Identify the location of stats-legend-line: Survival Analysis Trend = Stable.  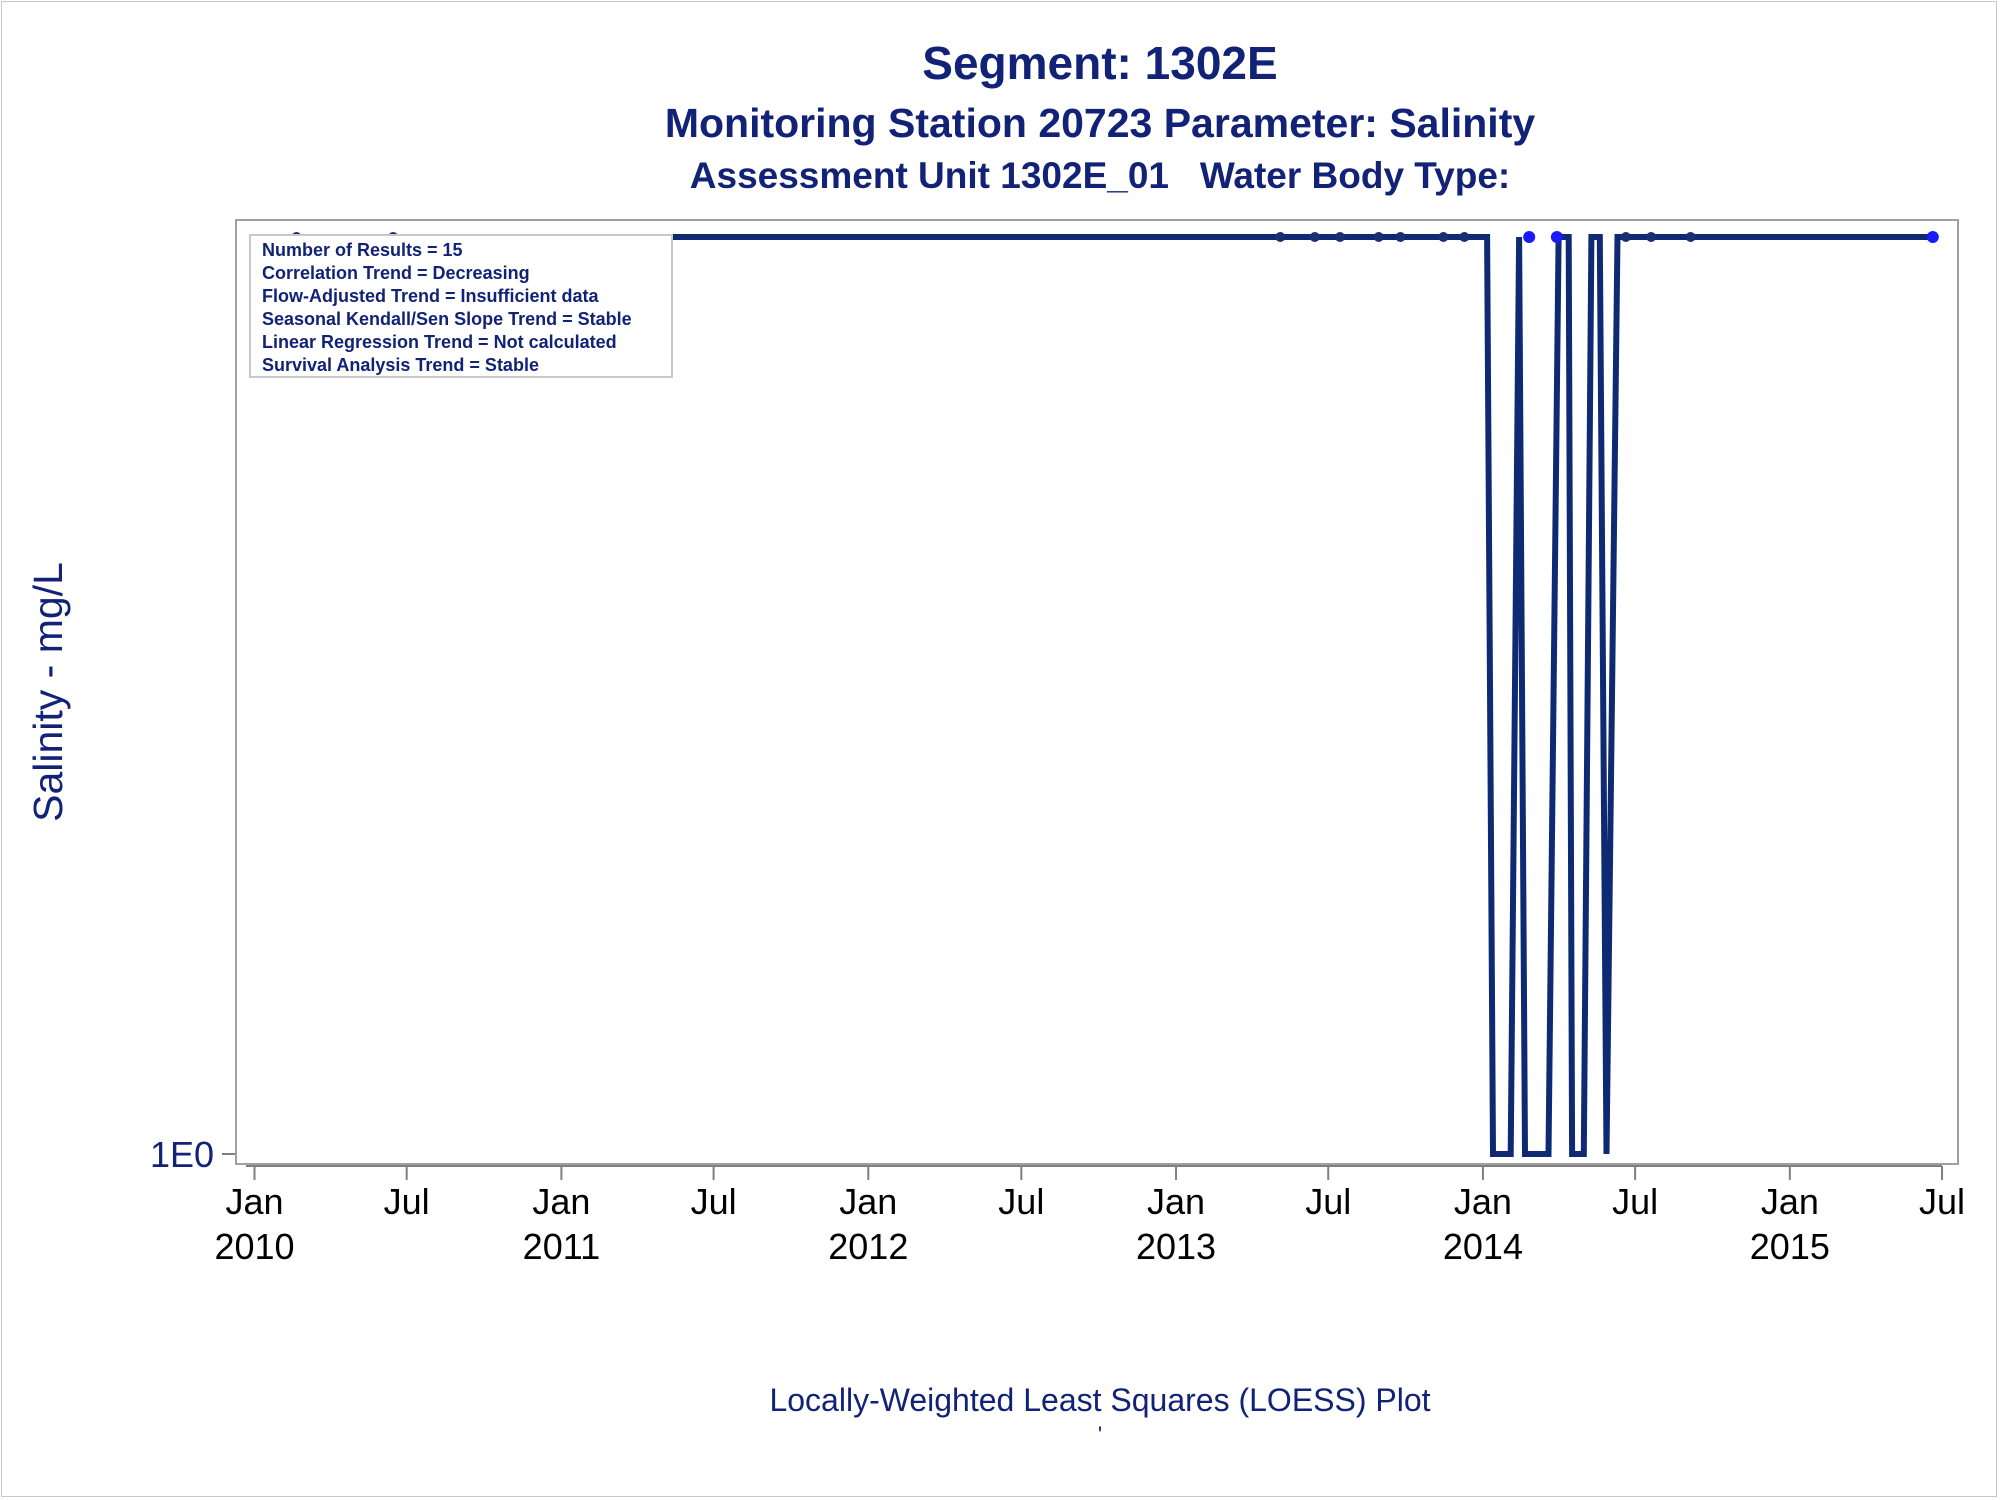
(400, 365).